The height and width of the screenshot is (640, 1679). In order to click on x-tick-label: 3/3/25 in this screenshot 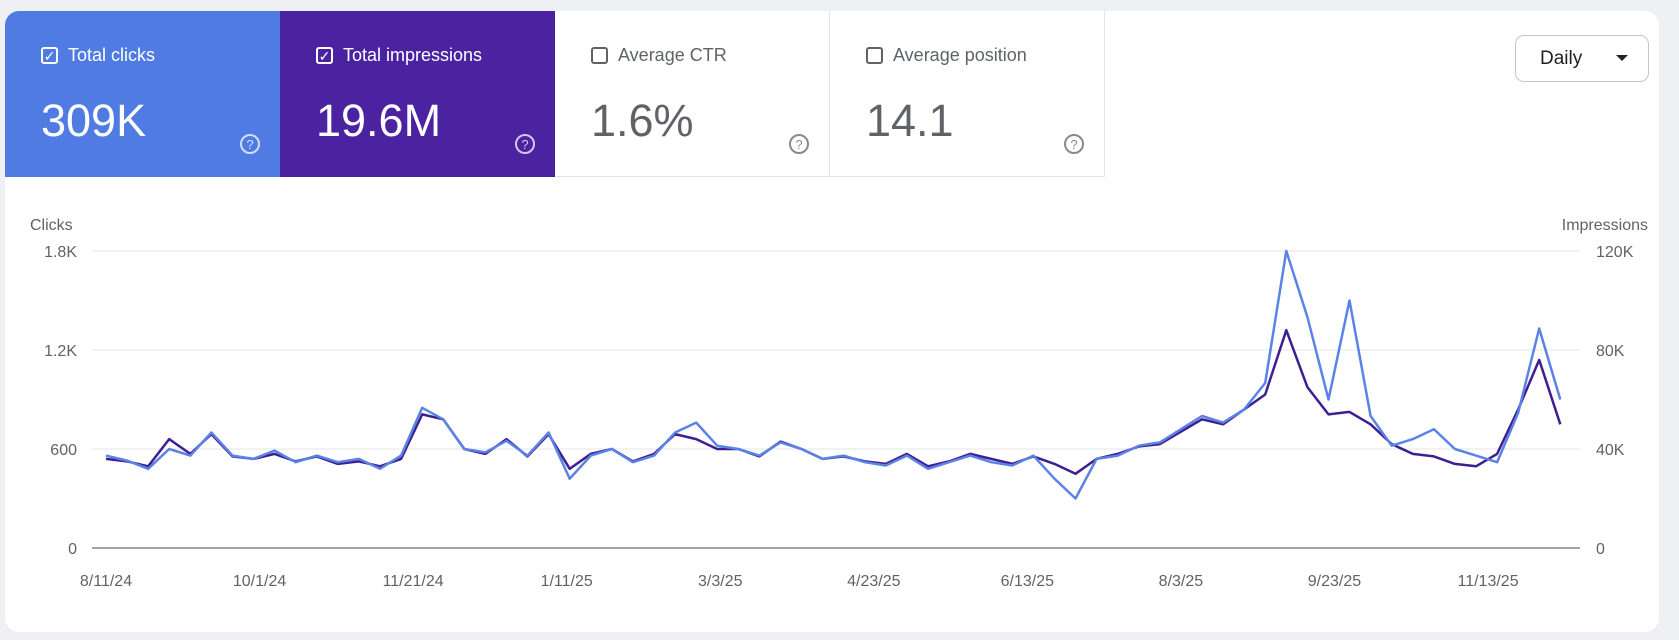, I will do `click(720, 581)`.